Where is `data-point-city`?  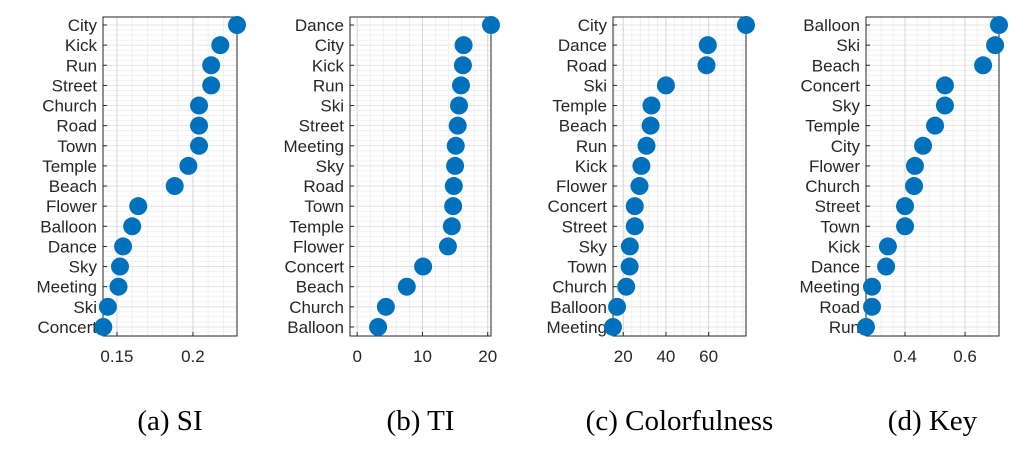
data-point-city is located at coordinates (237, 25).